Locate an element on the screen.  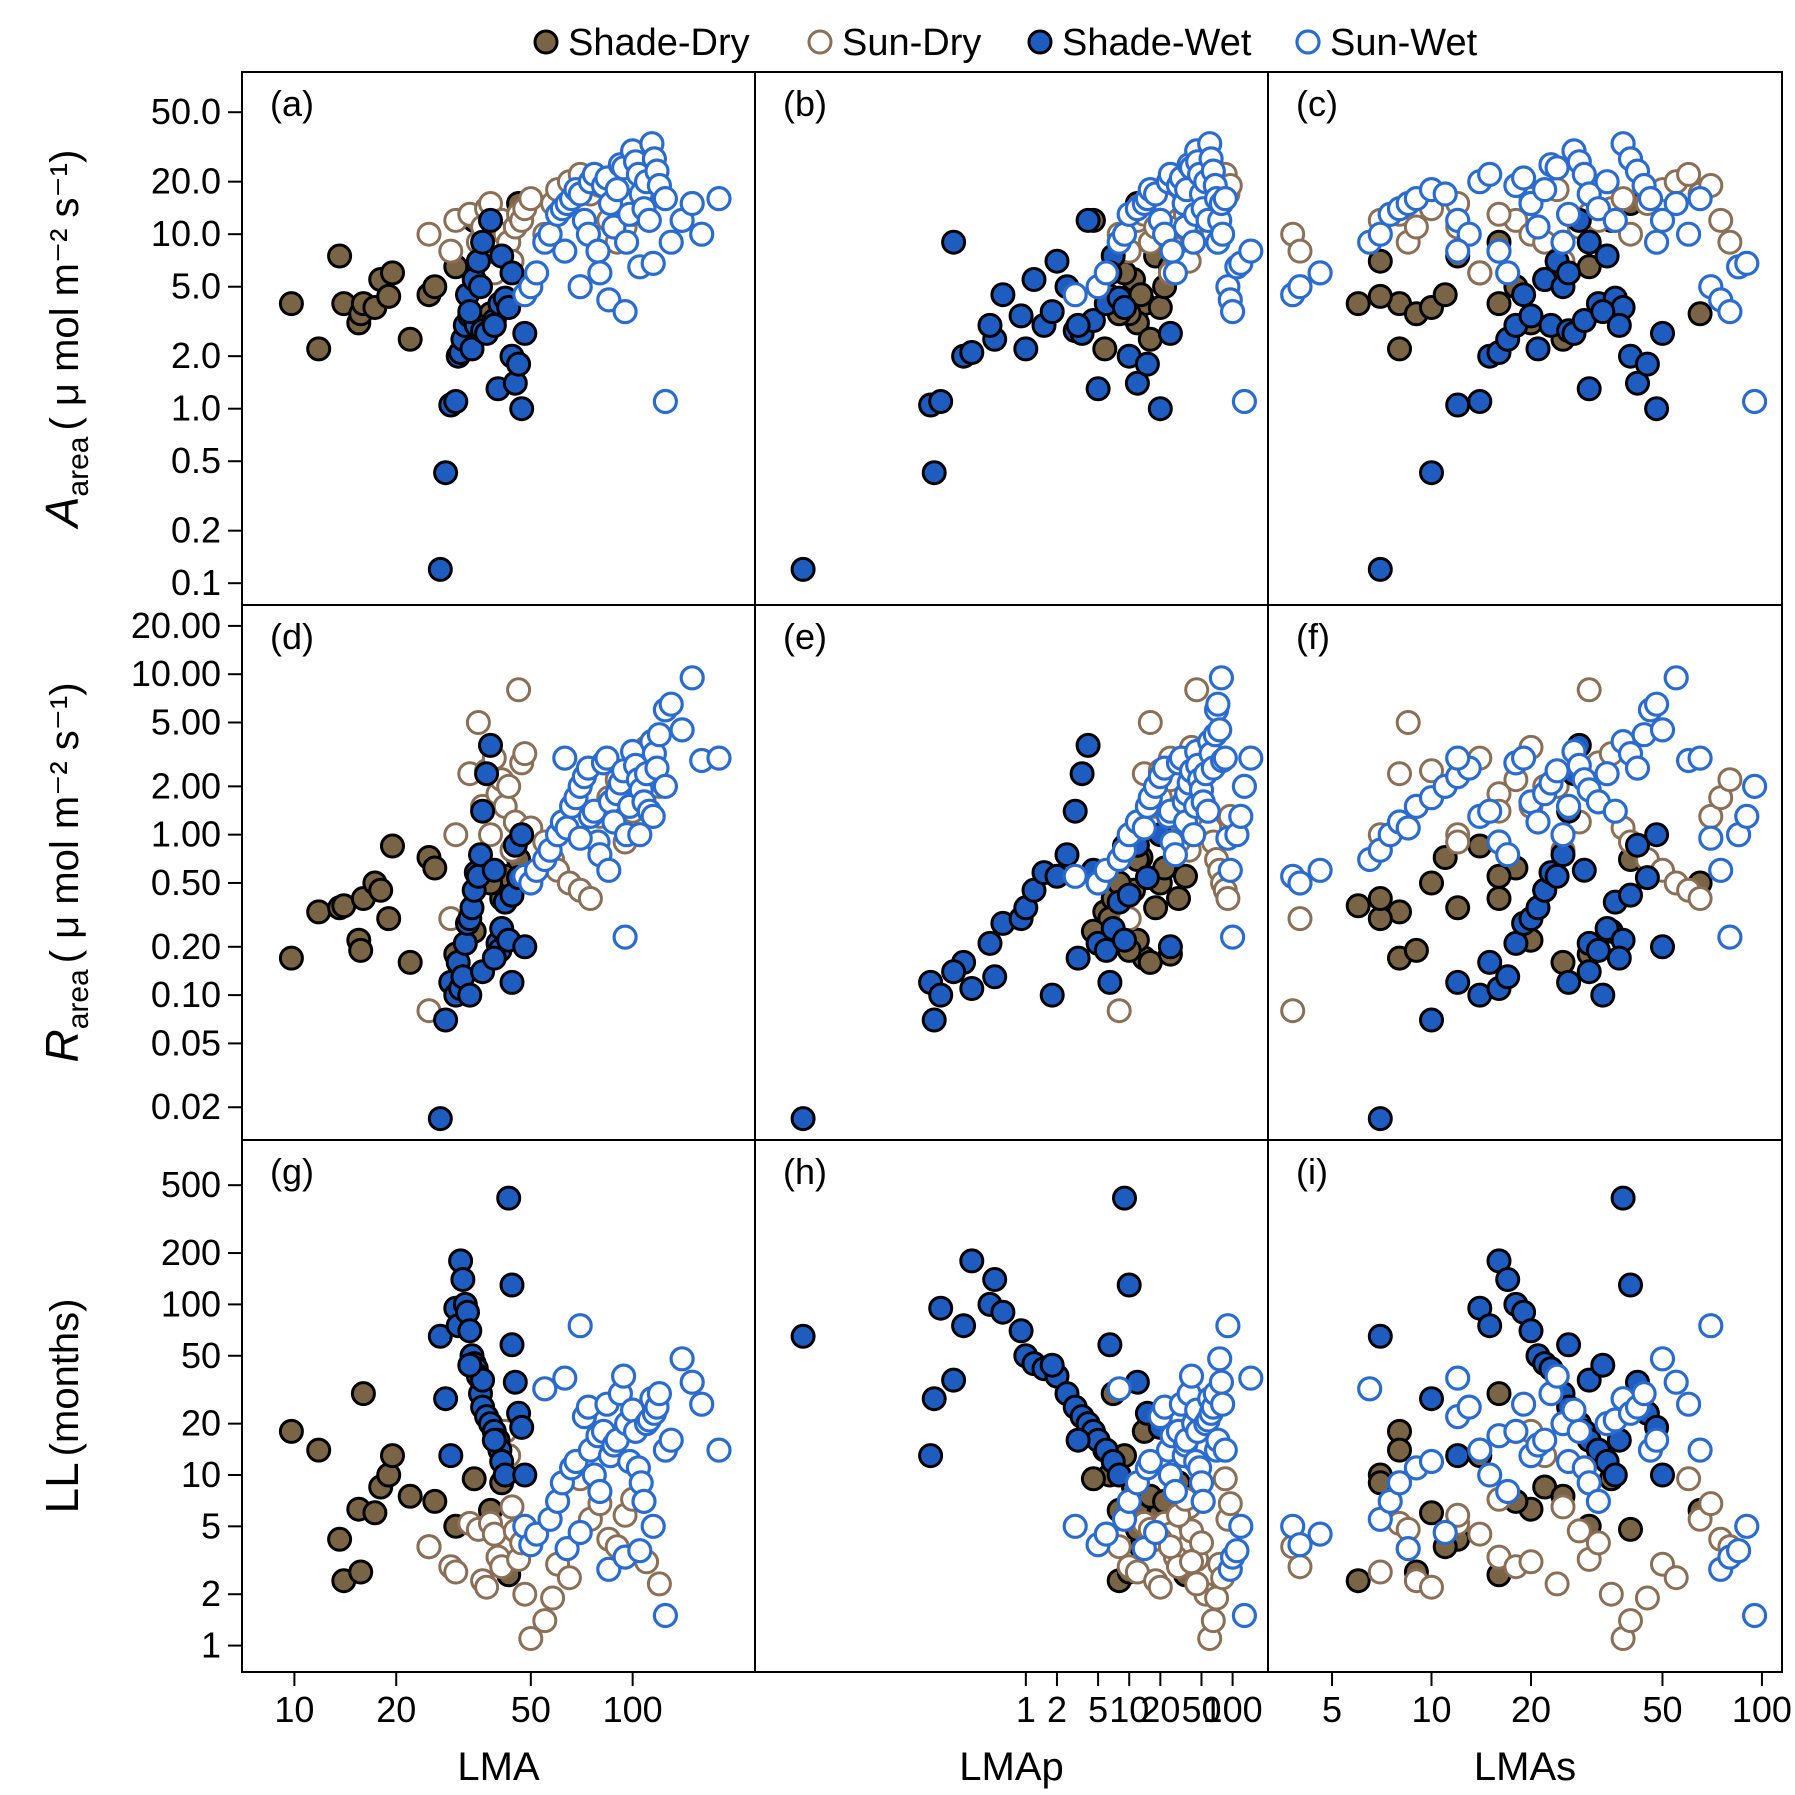
legend-item: Shade-Wet is located at coordinates (1139, 43).